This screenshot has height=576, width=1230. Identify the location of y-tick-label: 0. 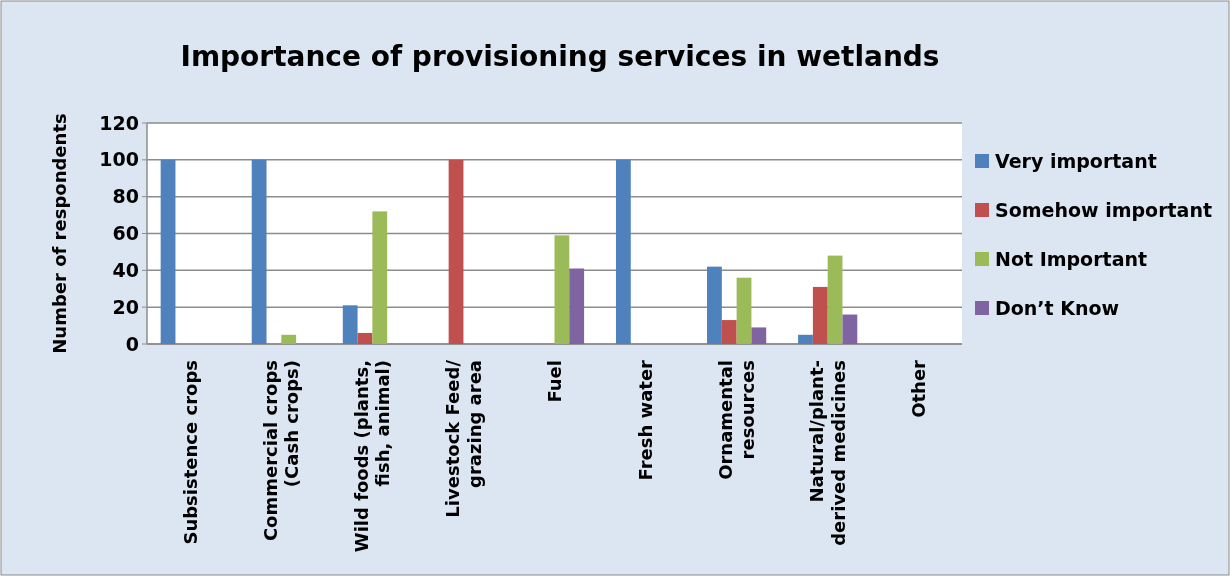
(132, 343).